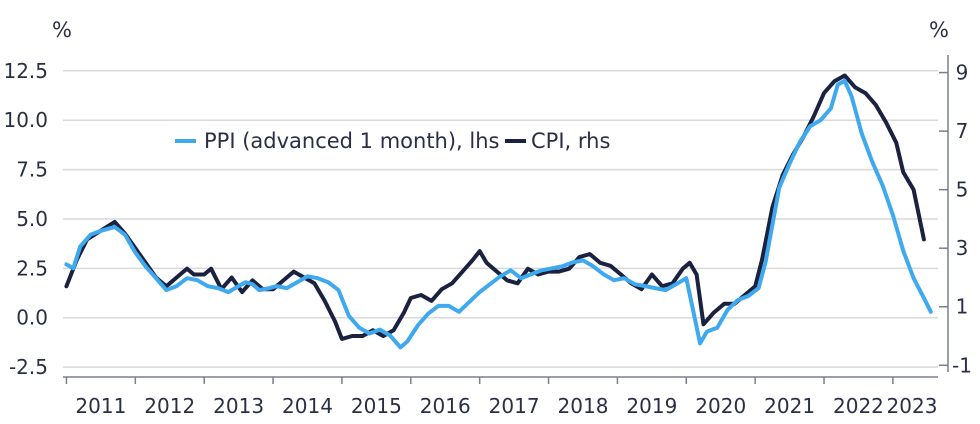  I want to click on right-tick-label: 9, so click(962, 73).